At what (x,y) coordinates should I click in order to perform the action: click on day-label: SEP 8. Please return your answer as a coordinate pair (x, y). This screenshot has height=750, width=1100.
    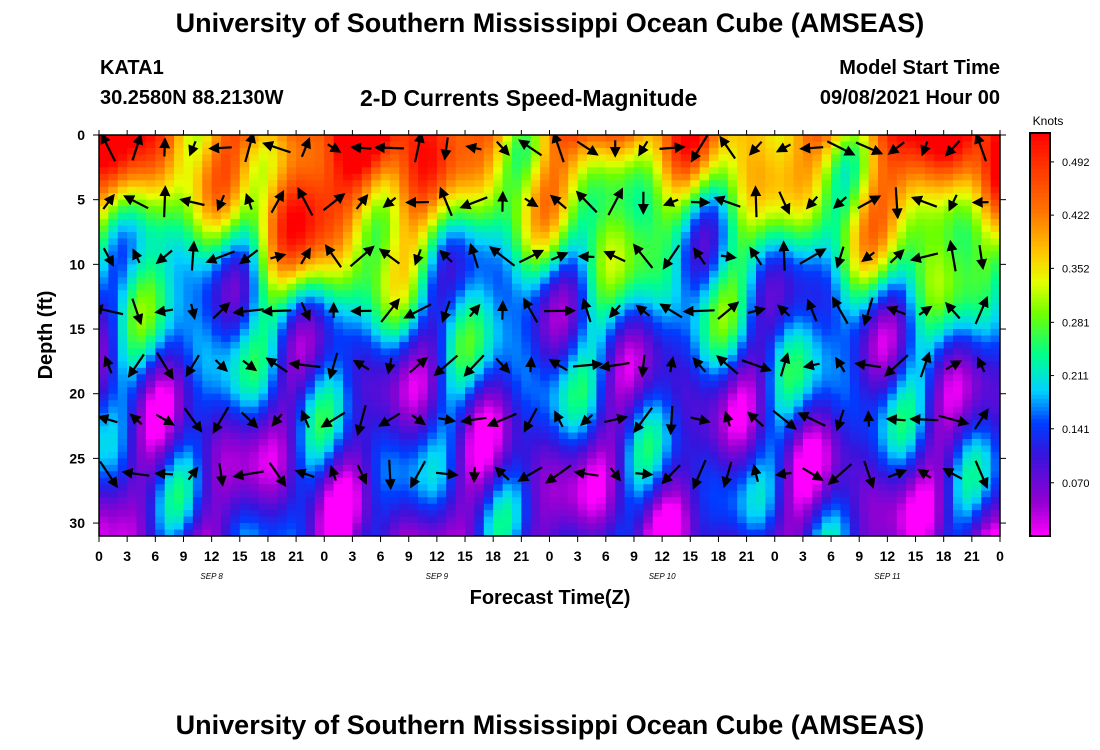
    Looking at the image, I should click on (211, 576).